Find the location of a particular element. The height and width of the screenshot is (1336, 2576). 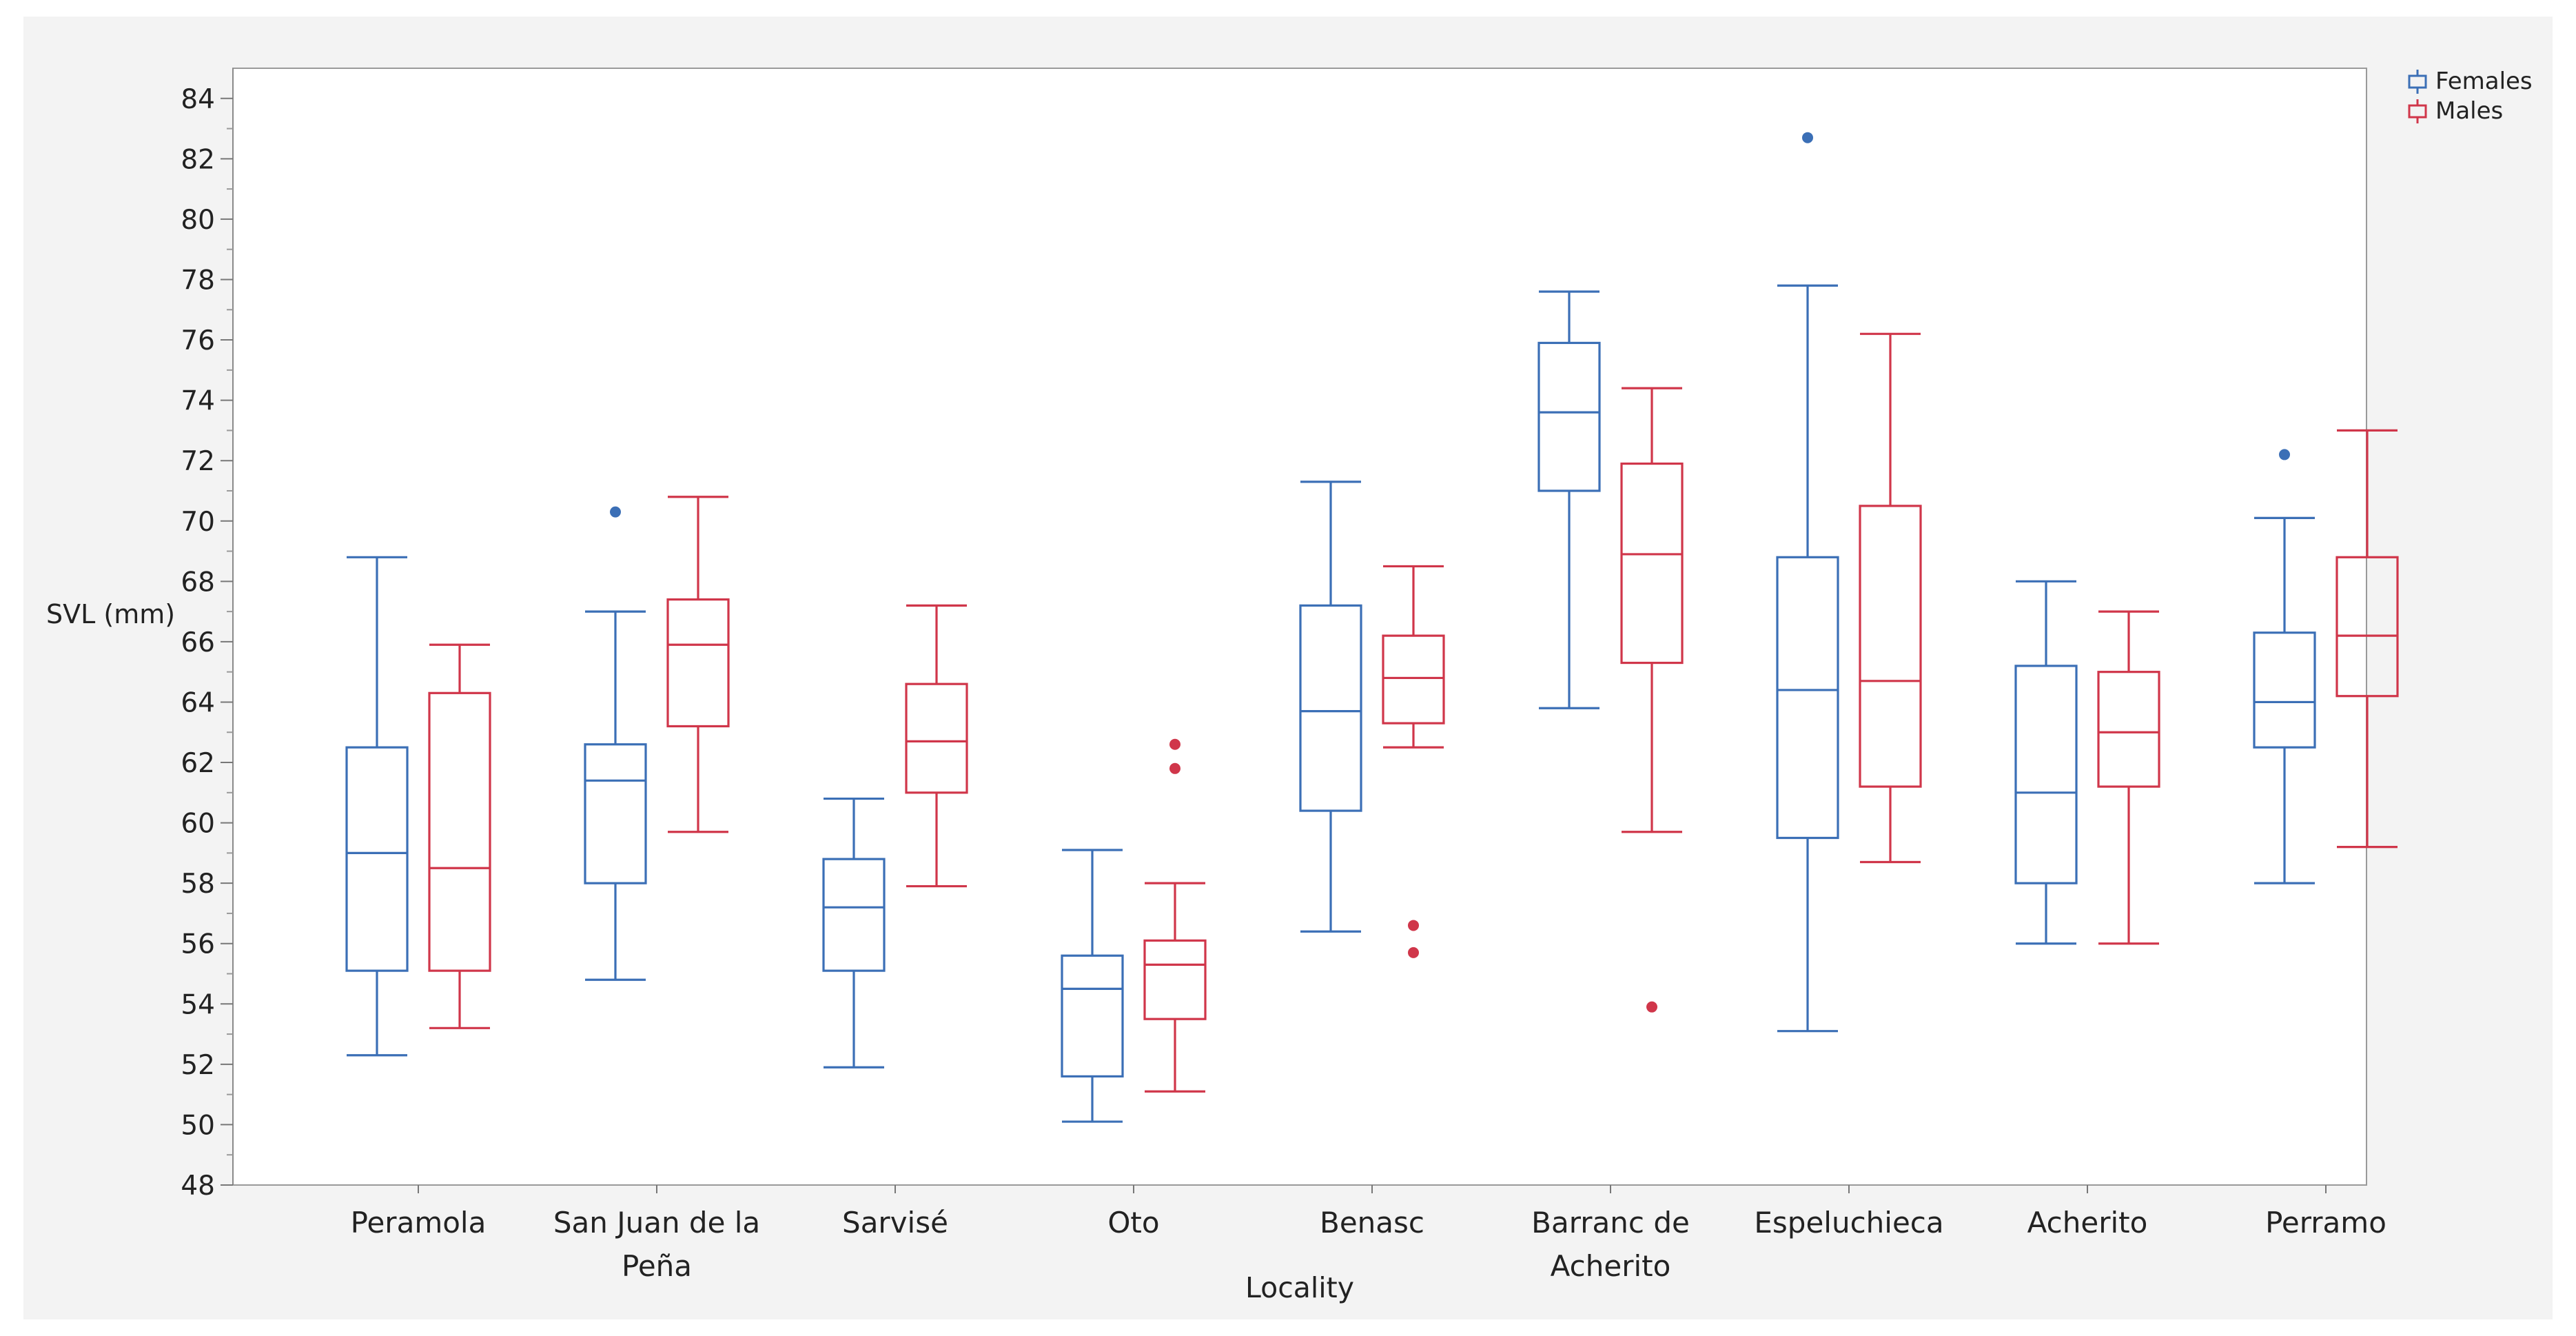

y-tick-label: 60 is located at coordinates (198, 824).